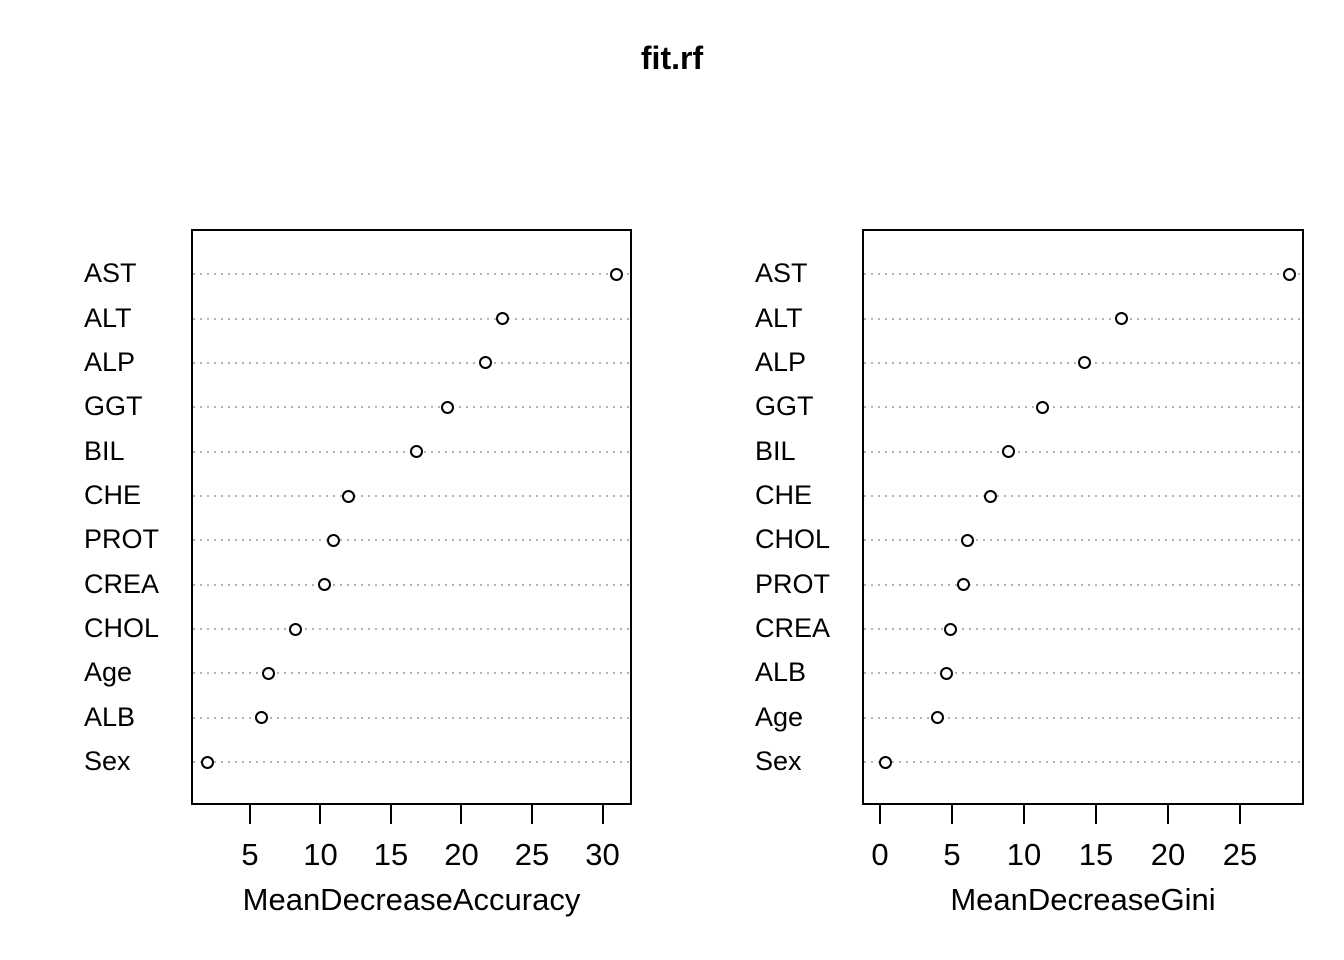 Image resolution: width=1344 pixels, height=960 pixels. What do you see at coordinates (672, 58) in the screenshot?
I see `main-title: fit.rf` at bounding box center [672, 58].